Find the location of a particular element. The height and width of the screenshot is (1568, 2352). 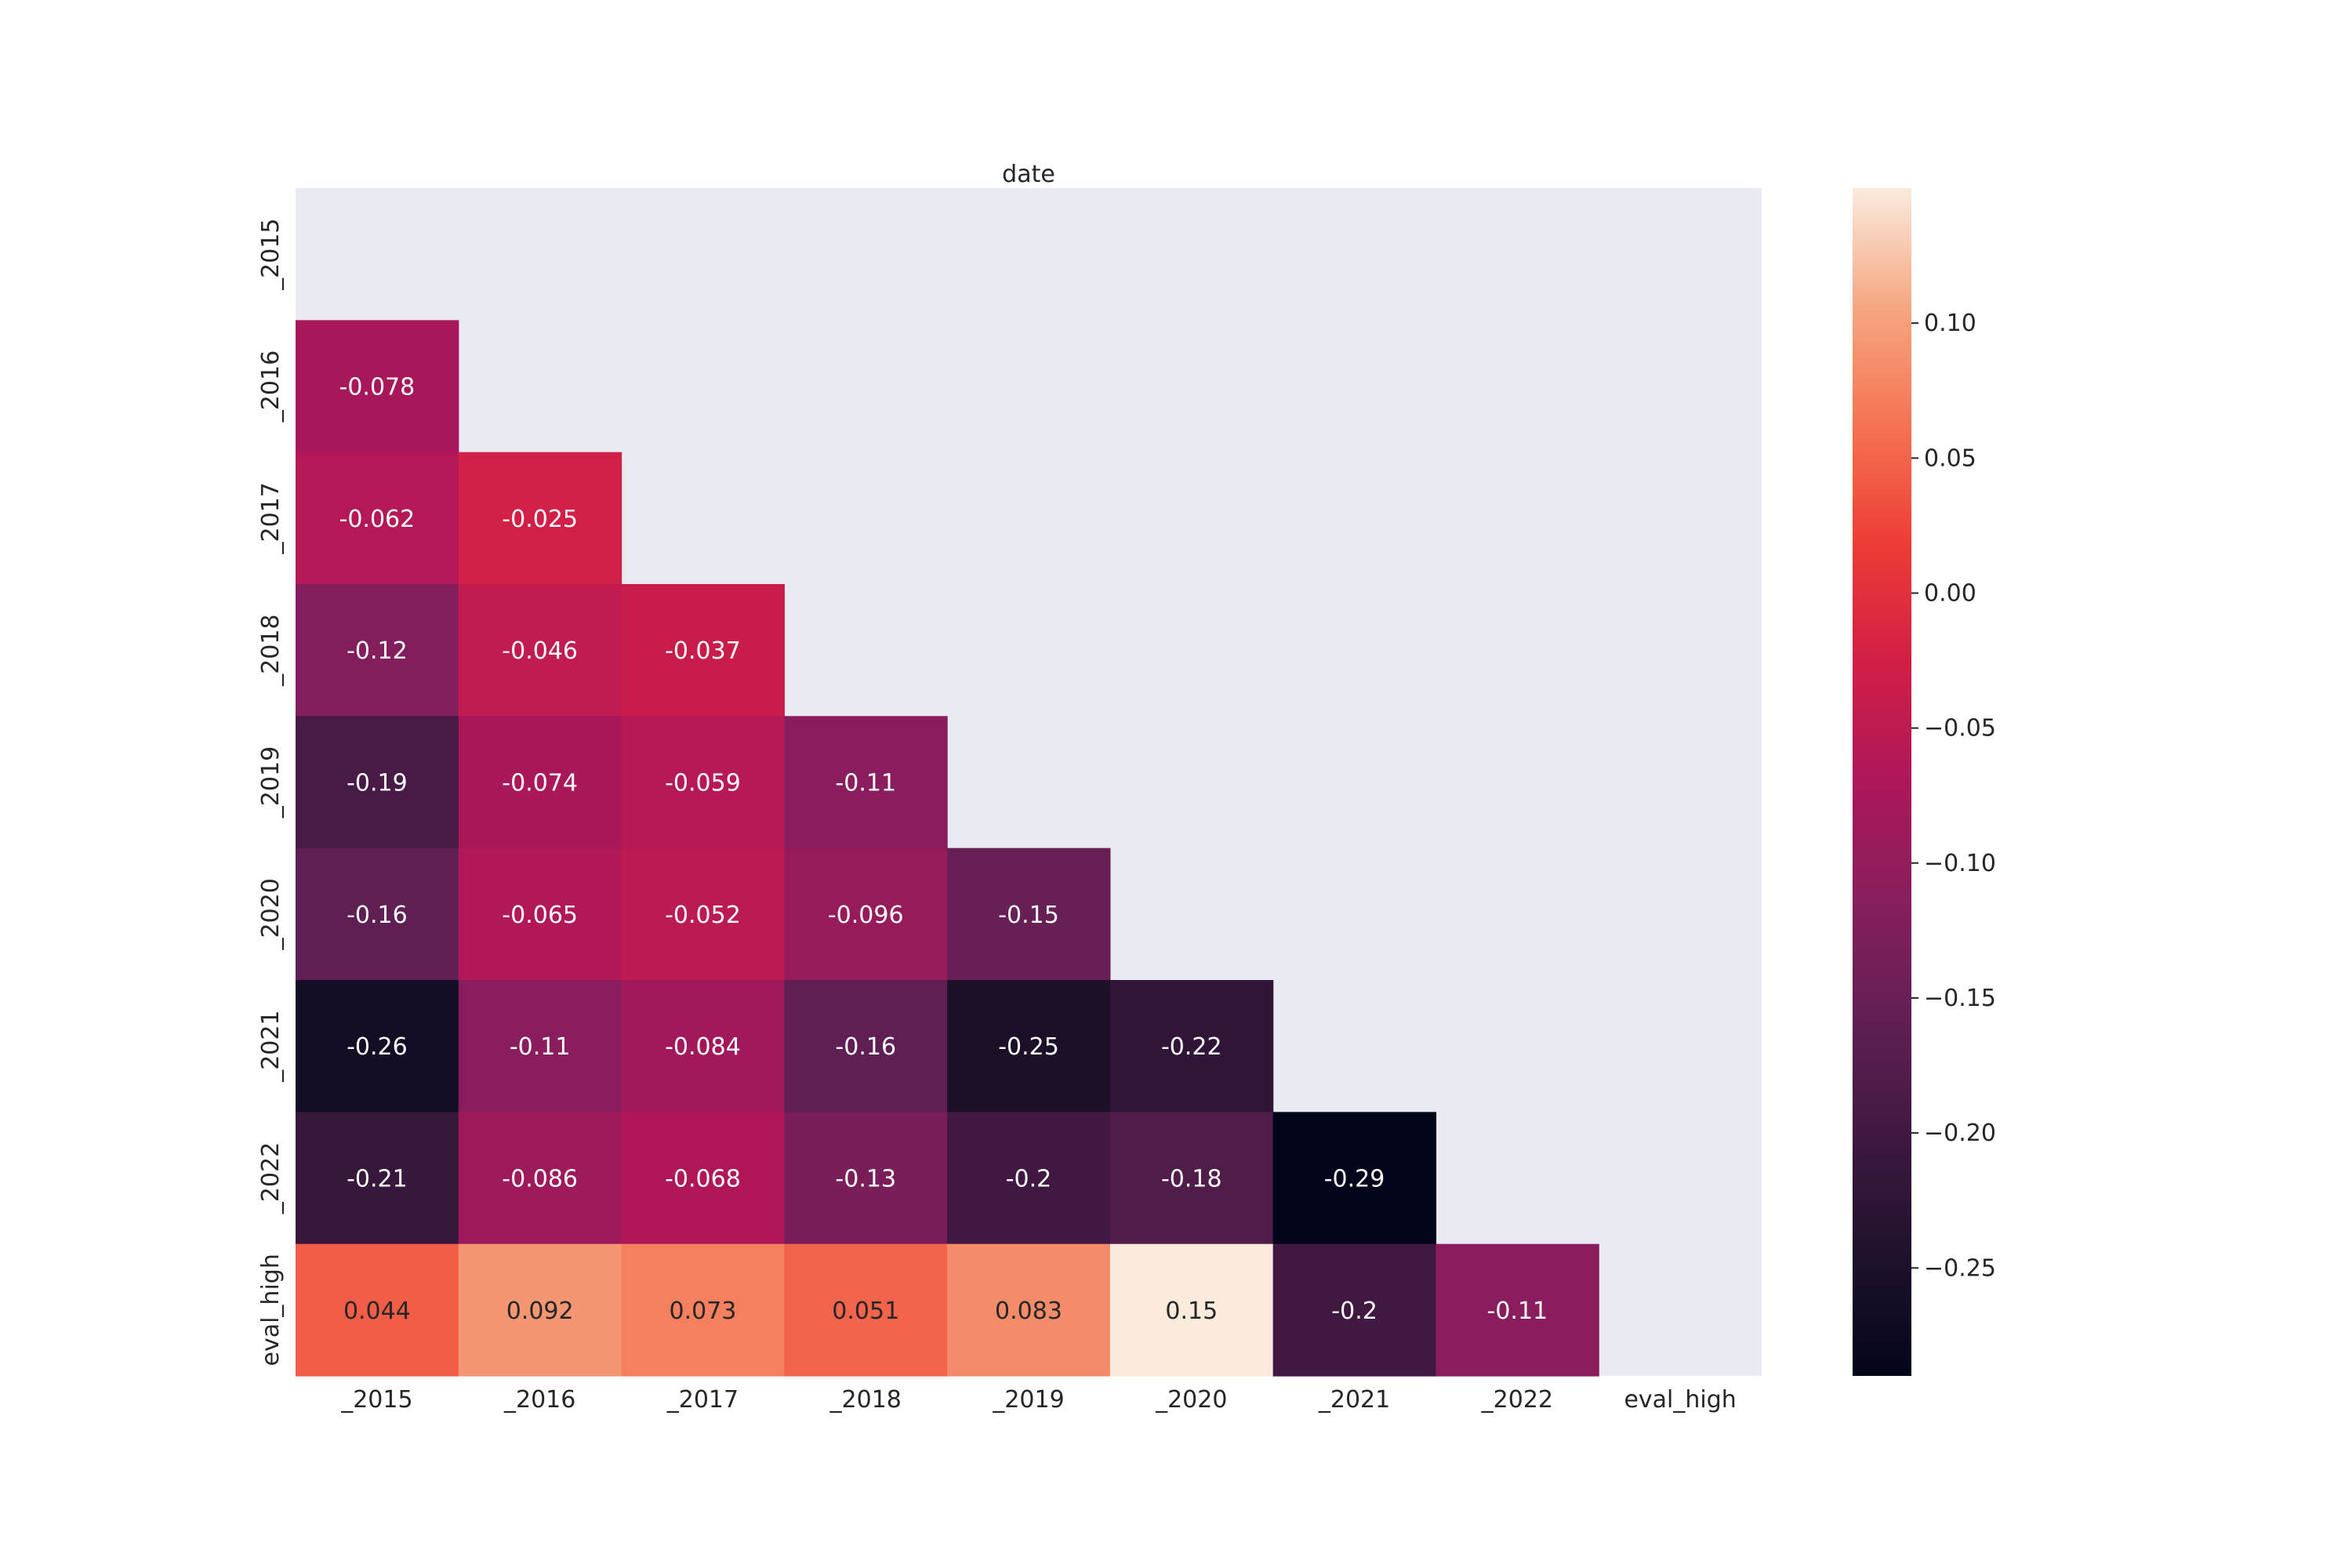

colorbar-tick-label: −0.25 is located at coordinates (1960, 1268).